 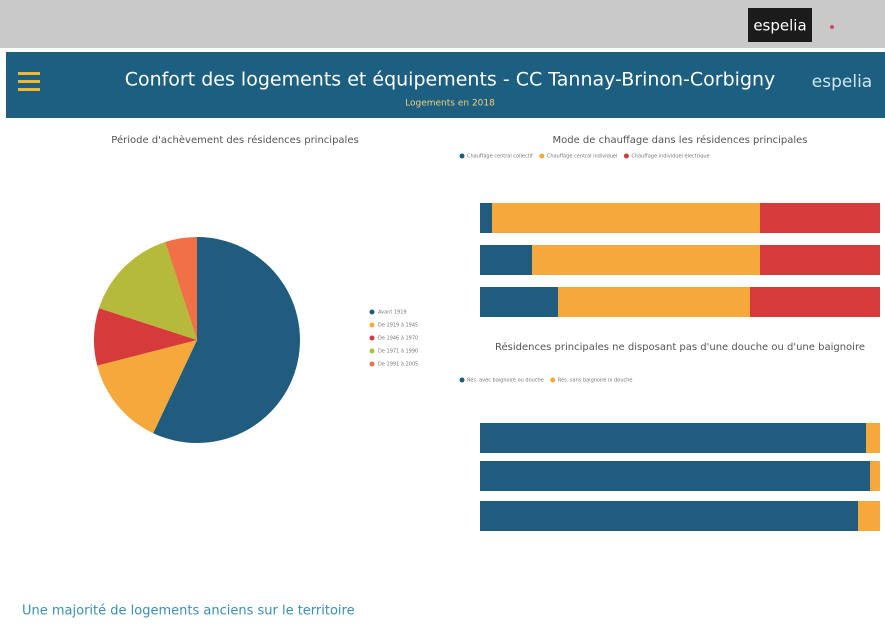 What do you see at coordinates (832, 27) in the screenshot?
I see `dot` at bounding box center [832, 27].